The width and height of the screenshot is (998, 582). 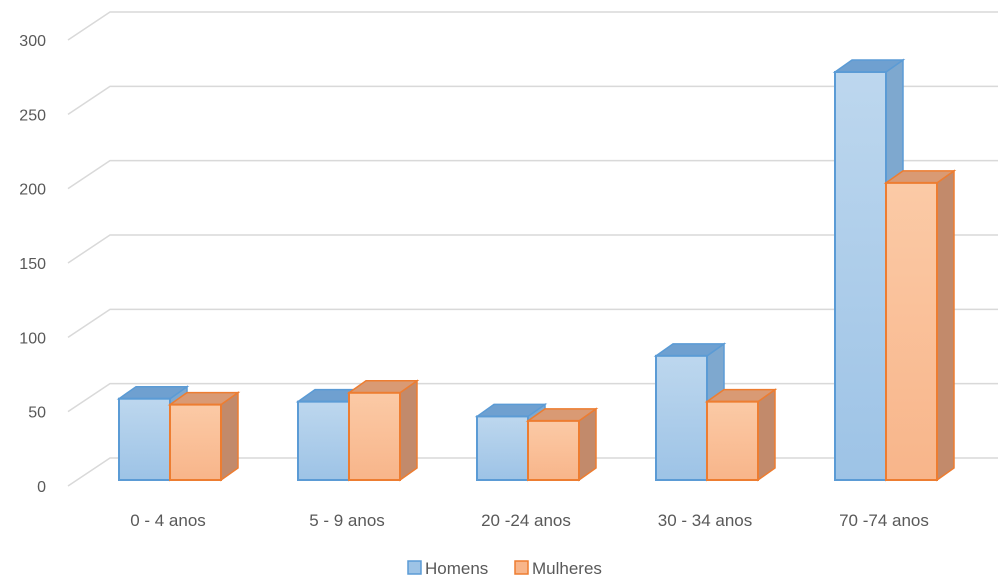 What do you see at coordinates (705, 520) in the screenshot?
I see `x-category-label: 30 - 34 anos` at bounding box center [705, 520].